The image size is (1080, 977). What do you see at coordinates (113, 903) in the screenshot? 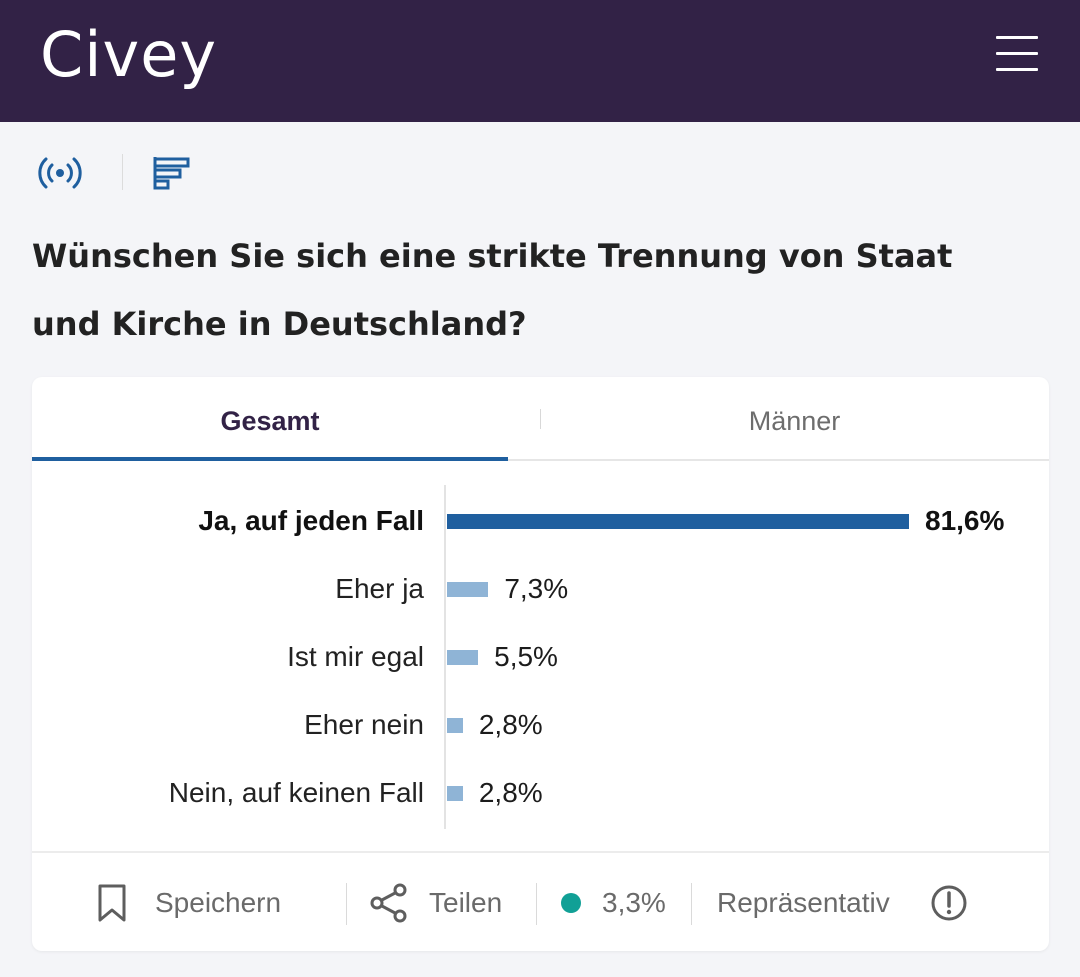
I see `bookmark-icon` at bounding box center [113, 903].